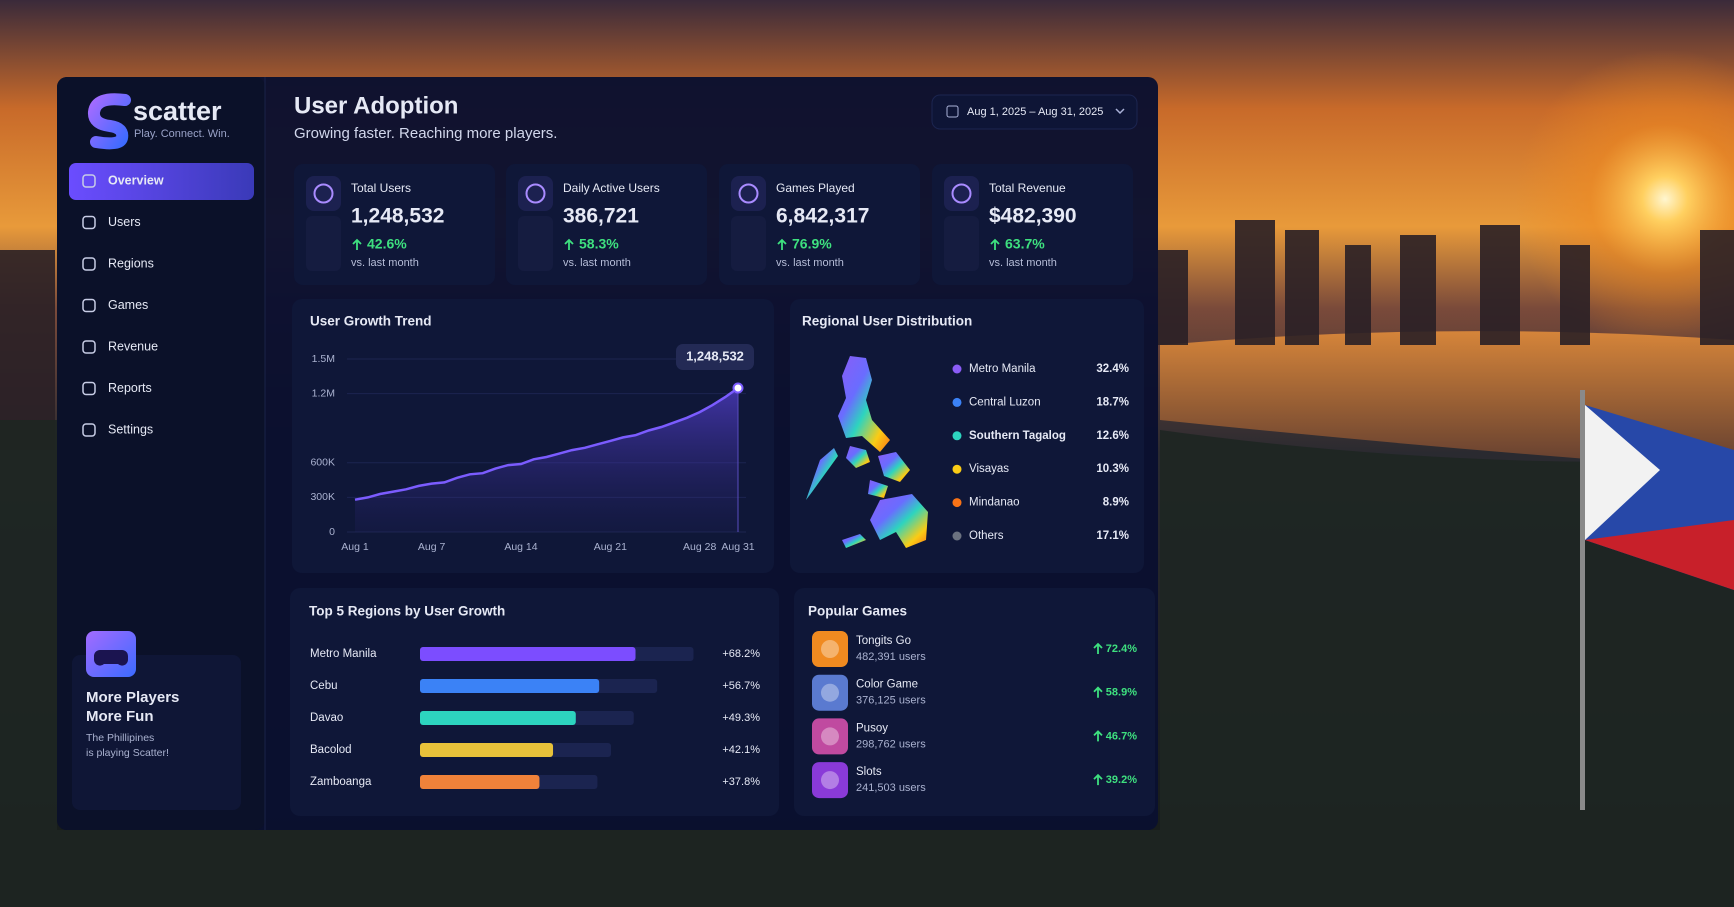 This screenshot has height=907, width=1734. What do you see at coordinates (699, 547) in the screenshot?
I see `x-tick-label: Aug 28` at bounding box center [699, 547].